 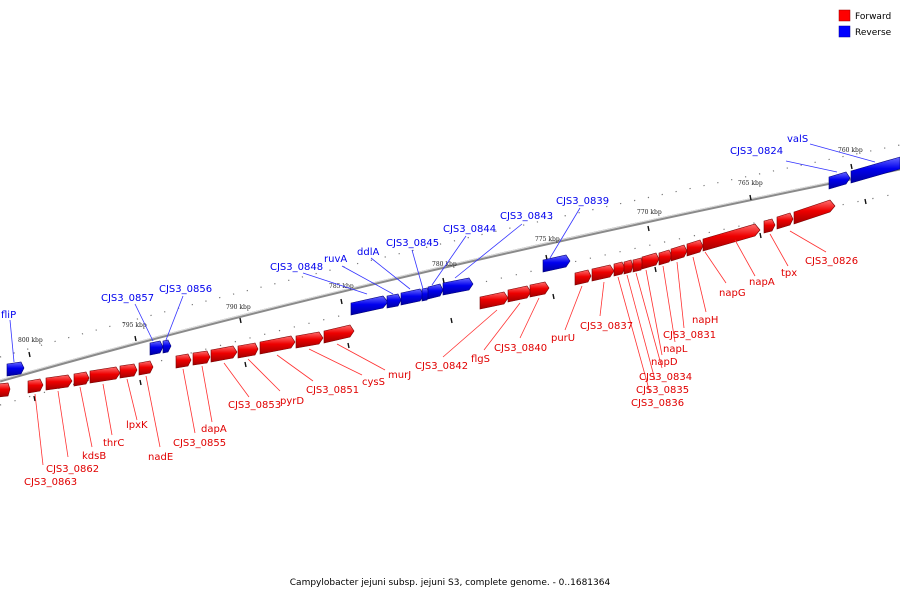 I want to click on gene-label: CJS3_0843, so click(x=526, y=216).